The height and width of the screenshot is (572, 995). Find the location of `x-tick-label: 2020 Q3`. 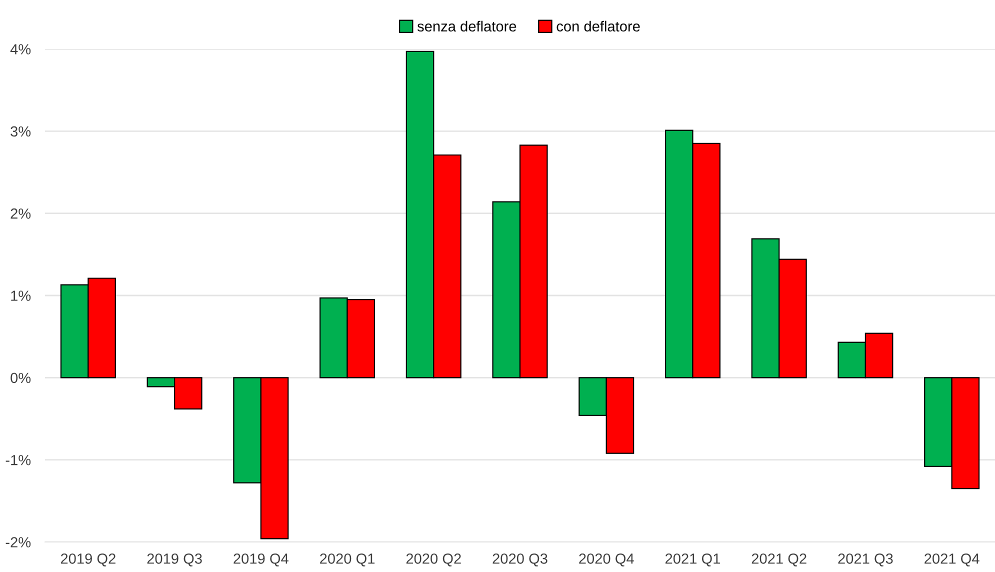

x-tick-label: 2020 Q3 is located at coordinates (520, 559).